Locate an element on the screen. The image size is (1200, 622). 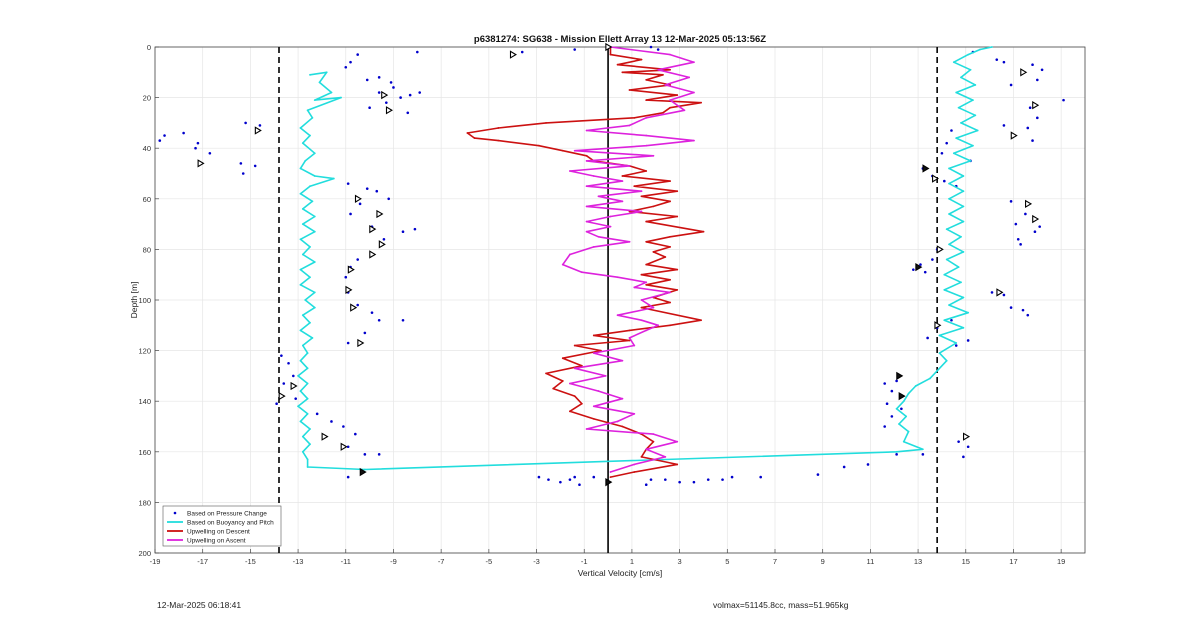
x-tick-label: -13 is located at coordinates (298, 561).